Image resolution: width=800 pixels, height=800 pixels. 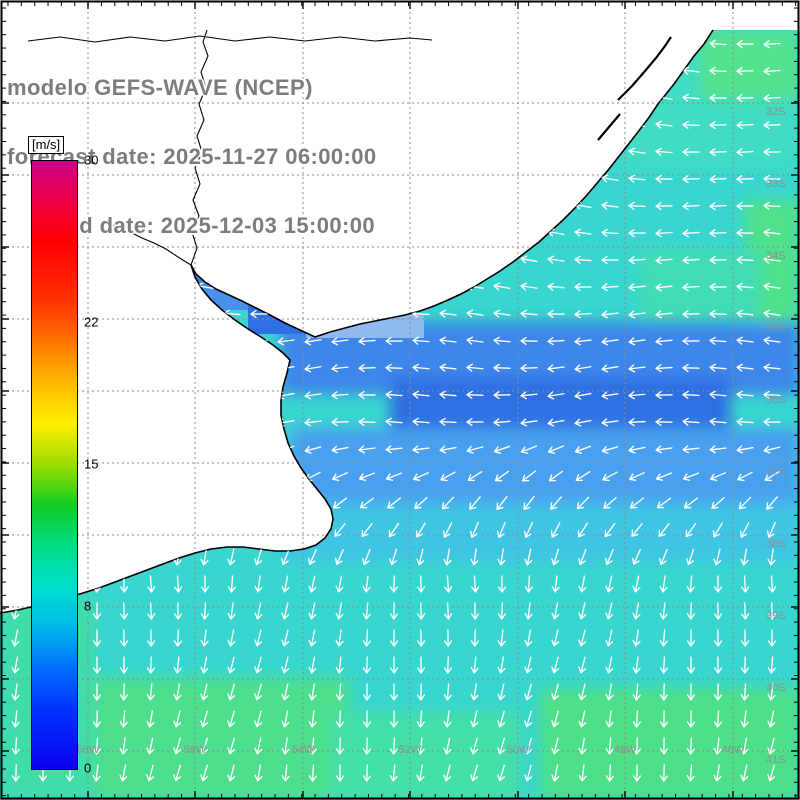 I want to click on colorbar-tick-label: 0, so click(x=88, y=768).